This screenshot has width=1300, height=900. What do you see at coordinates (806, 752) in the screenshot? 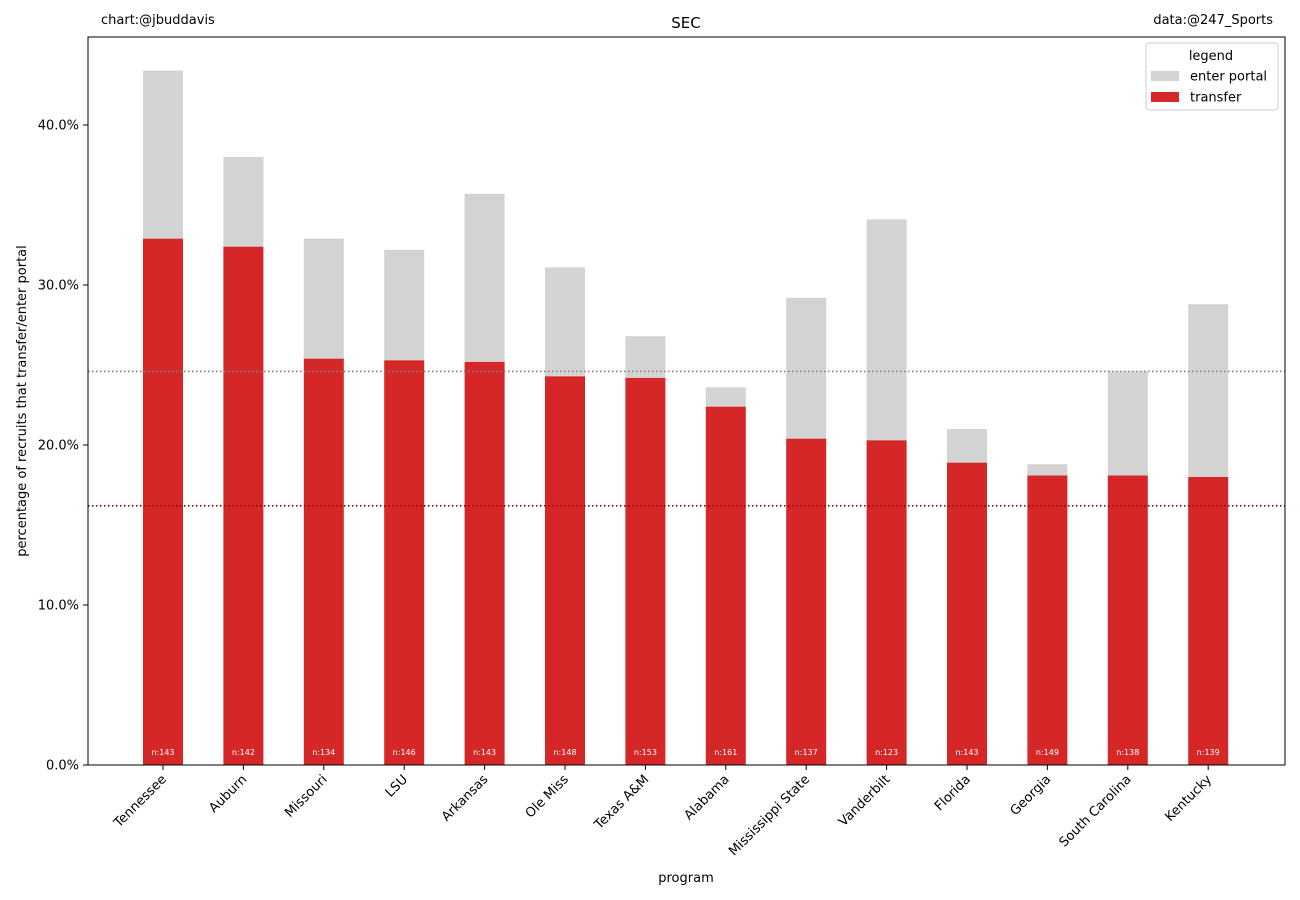
I see `sample-size-label: n:137` at bounding box center [806, 752].